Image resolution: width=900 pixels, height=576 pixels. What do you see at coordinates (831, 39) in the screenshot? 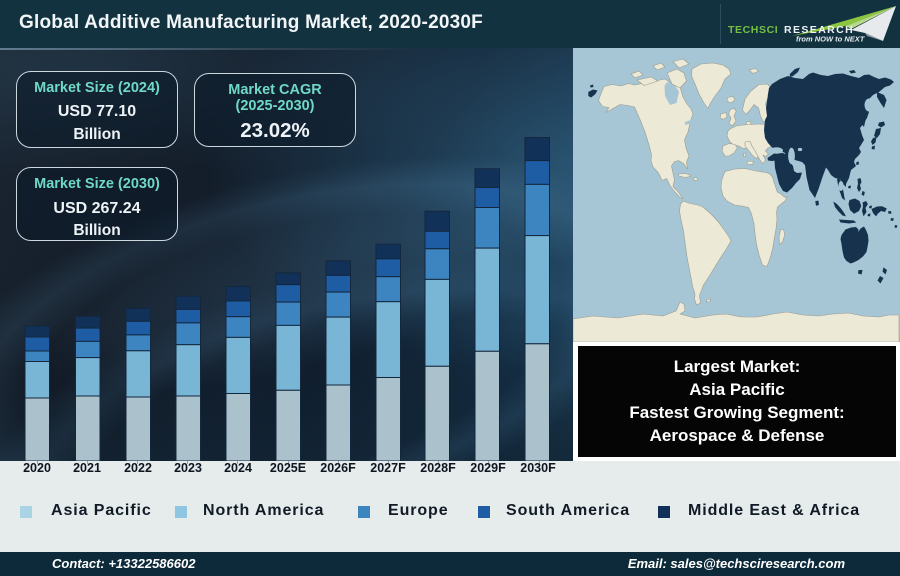
I see `svg-text: from NOW to NEXT` at bounding box center [831, 39].